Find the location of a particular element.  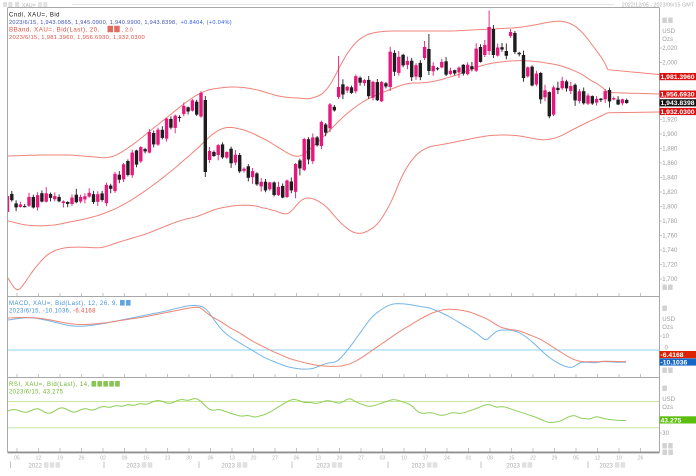

svg-text: 23 is located at coordinates (168, 458).